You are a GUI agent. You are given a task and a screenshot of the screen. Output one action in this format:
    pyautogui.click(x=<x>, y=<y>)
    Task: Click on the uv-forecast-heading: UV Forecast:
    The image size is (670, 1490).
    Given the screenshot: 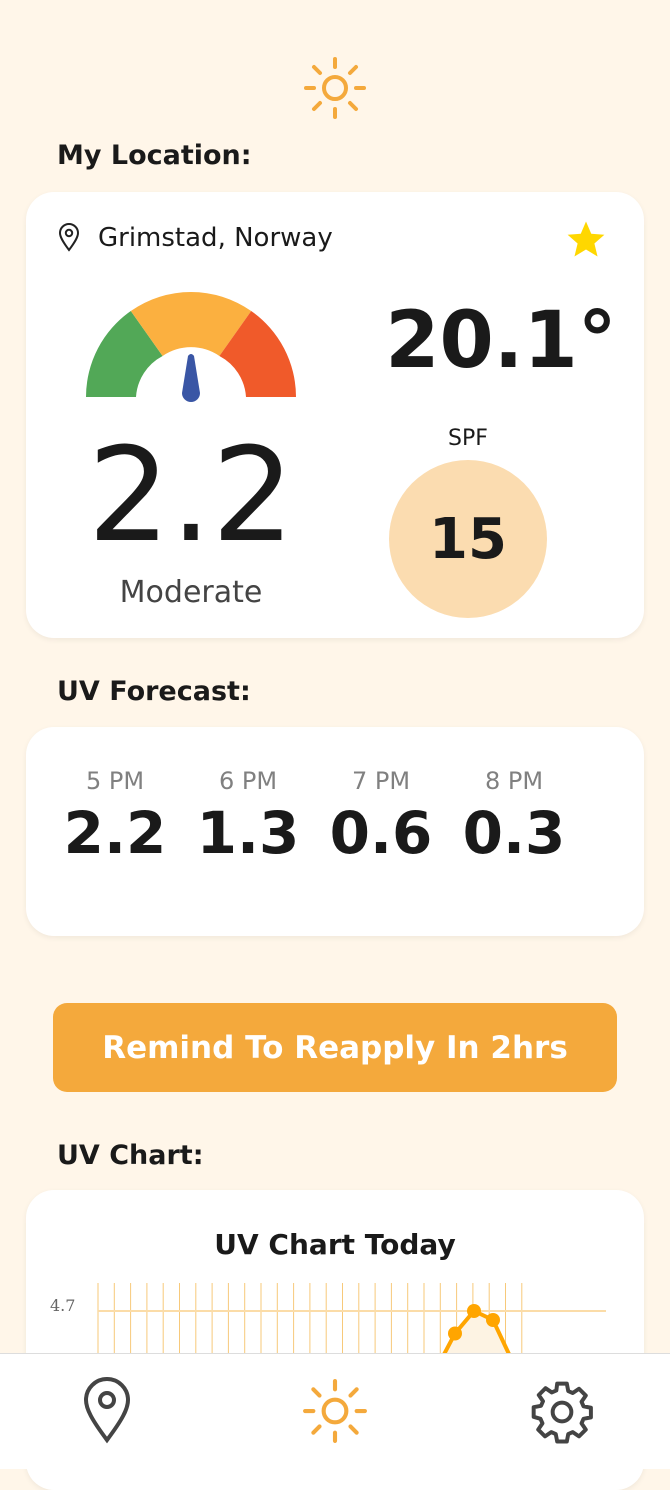 What is the action you would take?
    pyautogui.click(x=154, y=691)
    